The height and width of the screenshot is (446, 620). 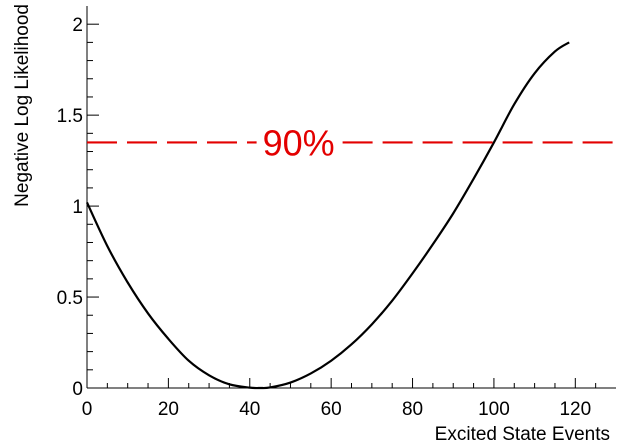 What do you see at coordinates (77, 25) in the screenshot?
I see `y-tick-label: 2` at bounding box center [77, 25].